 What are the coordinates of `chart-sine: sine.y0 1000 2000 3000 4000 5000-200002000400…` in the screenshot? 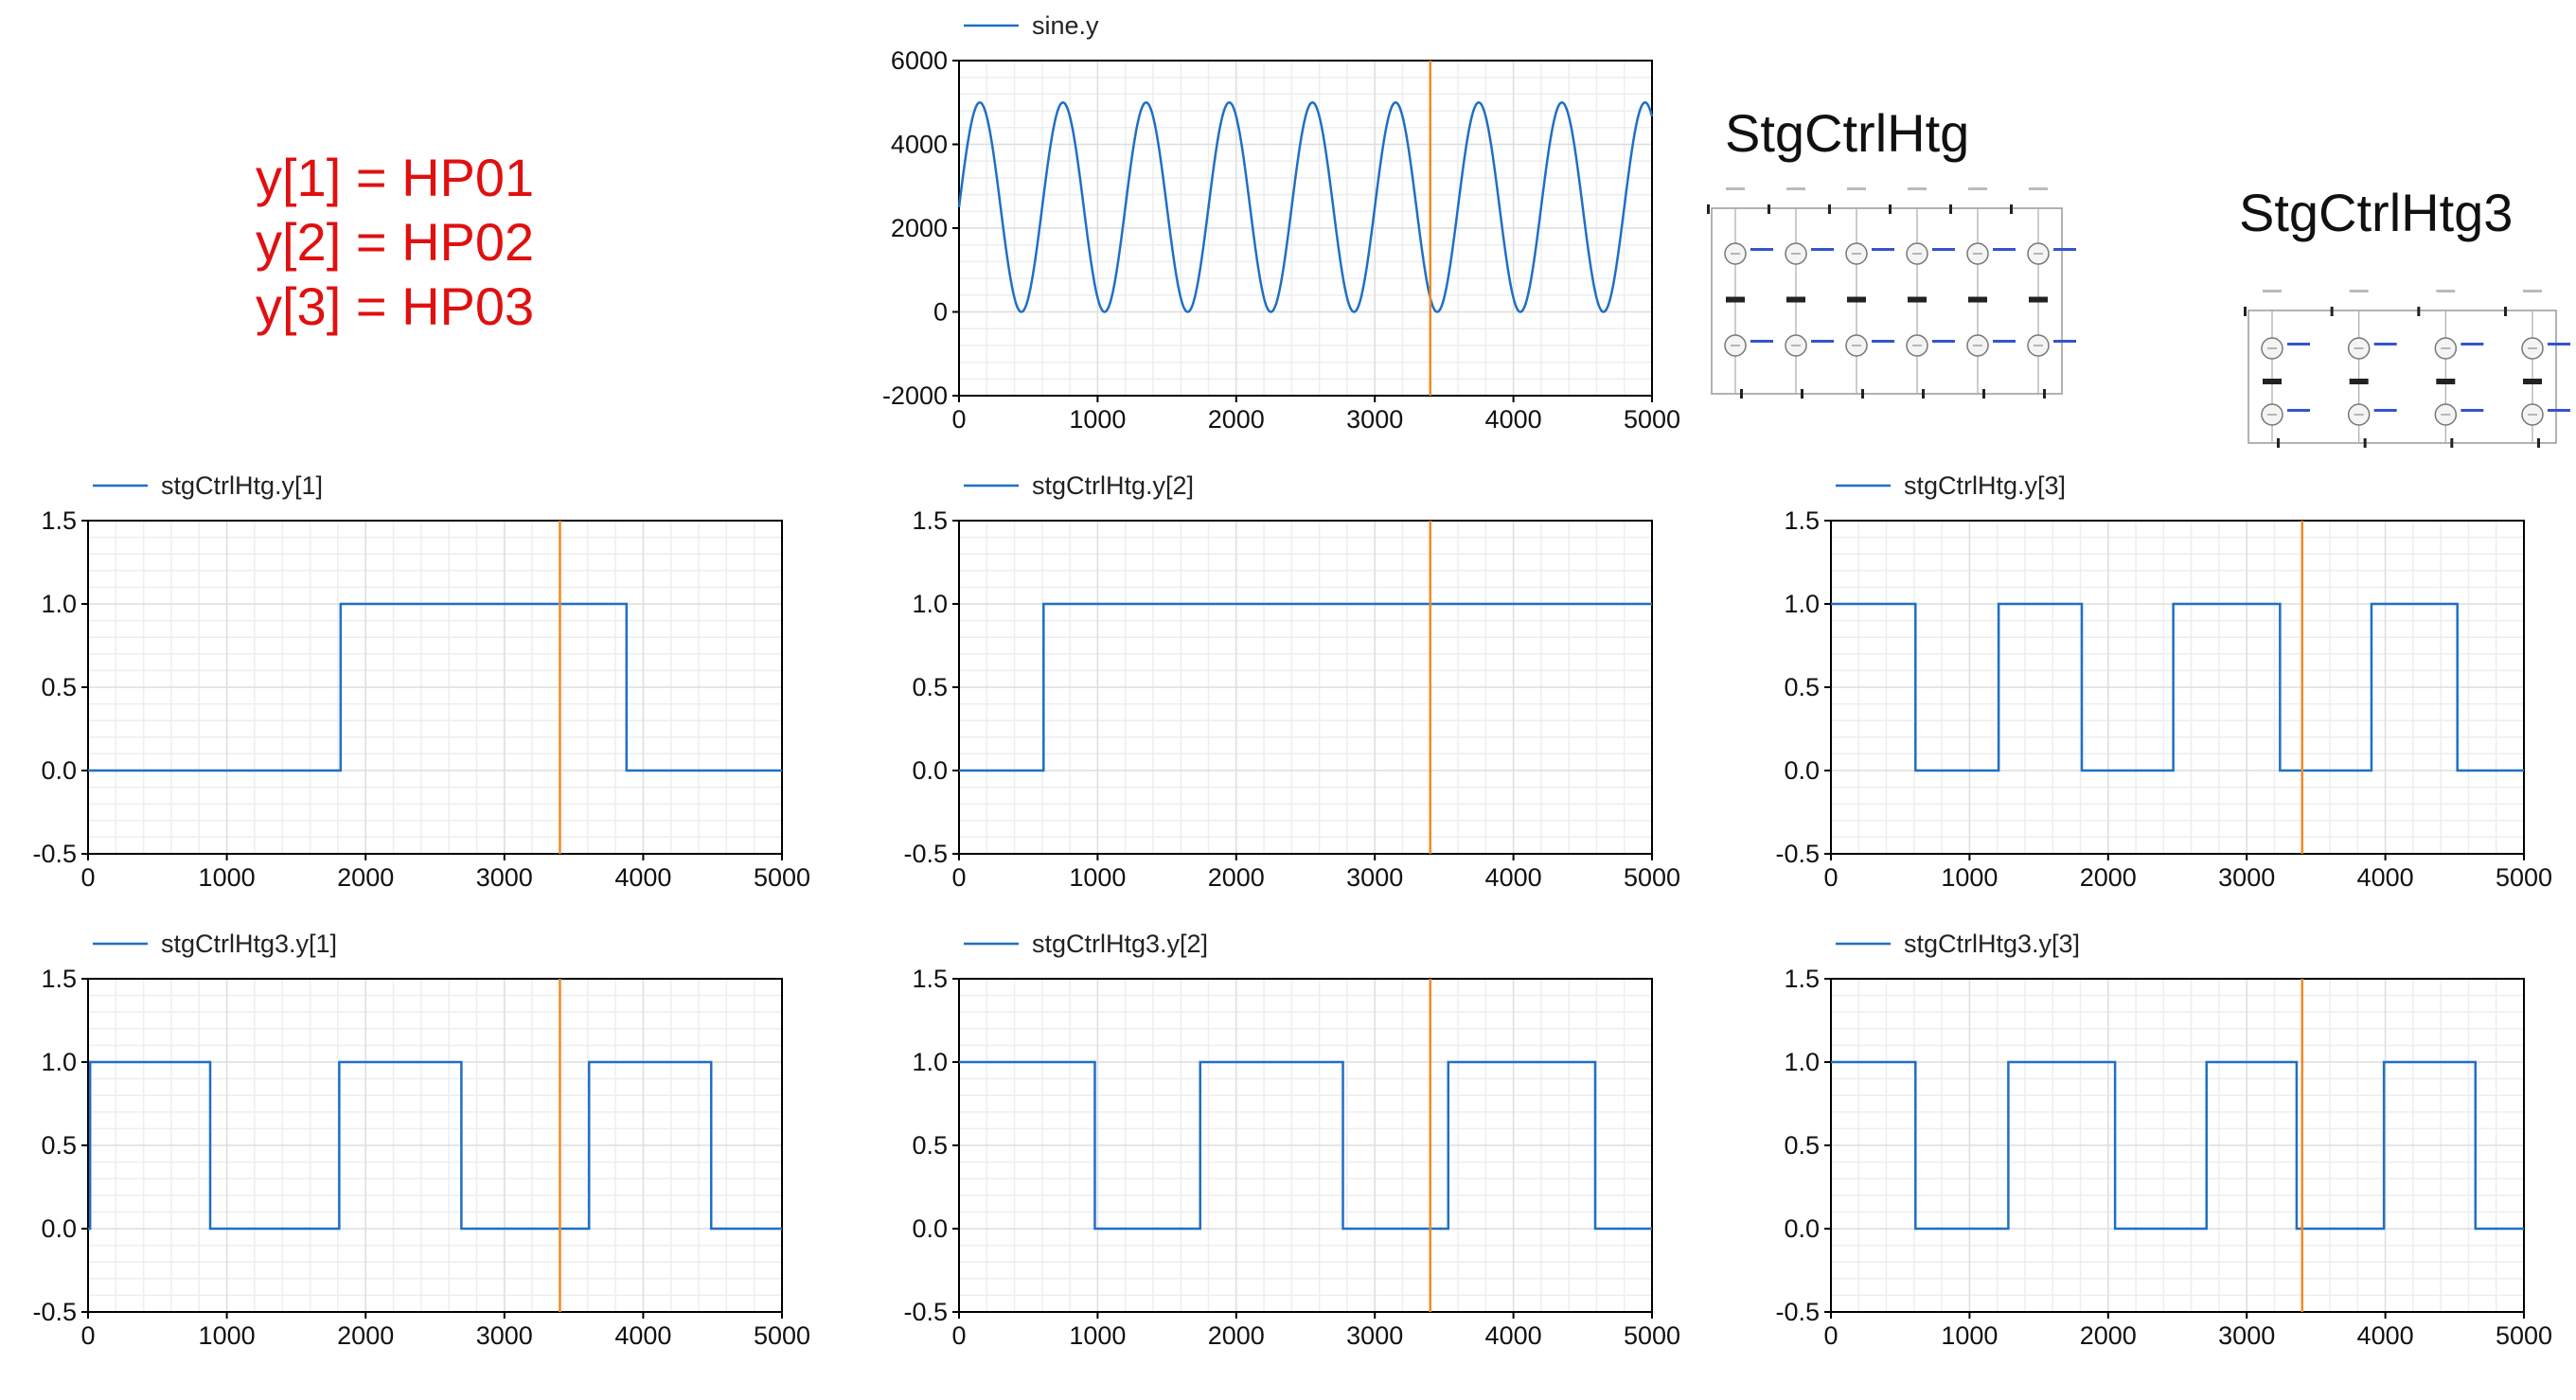 It's located at (1281, 223).